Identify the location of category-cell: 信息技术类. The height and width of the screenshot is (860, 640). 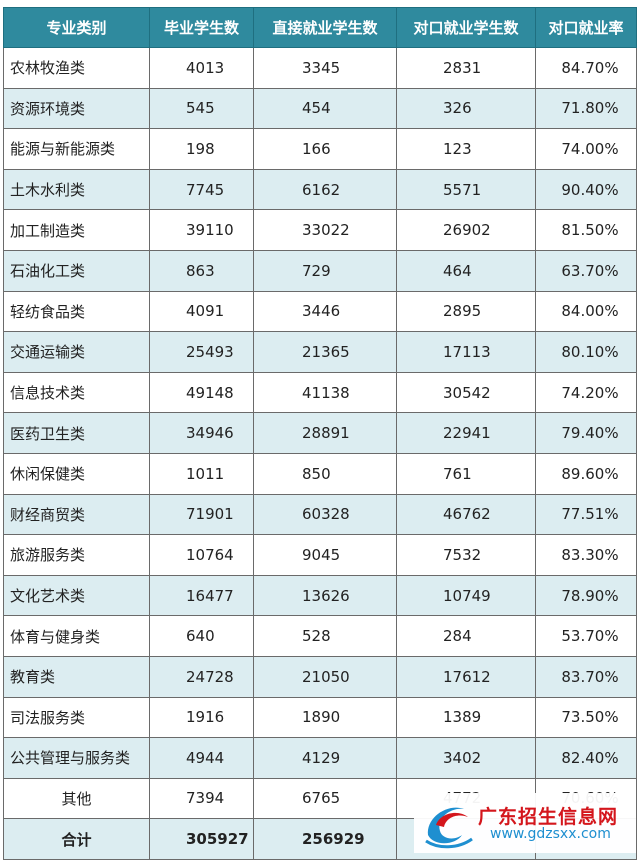
(76, 392).